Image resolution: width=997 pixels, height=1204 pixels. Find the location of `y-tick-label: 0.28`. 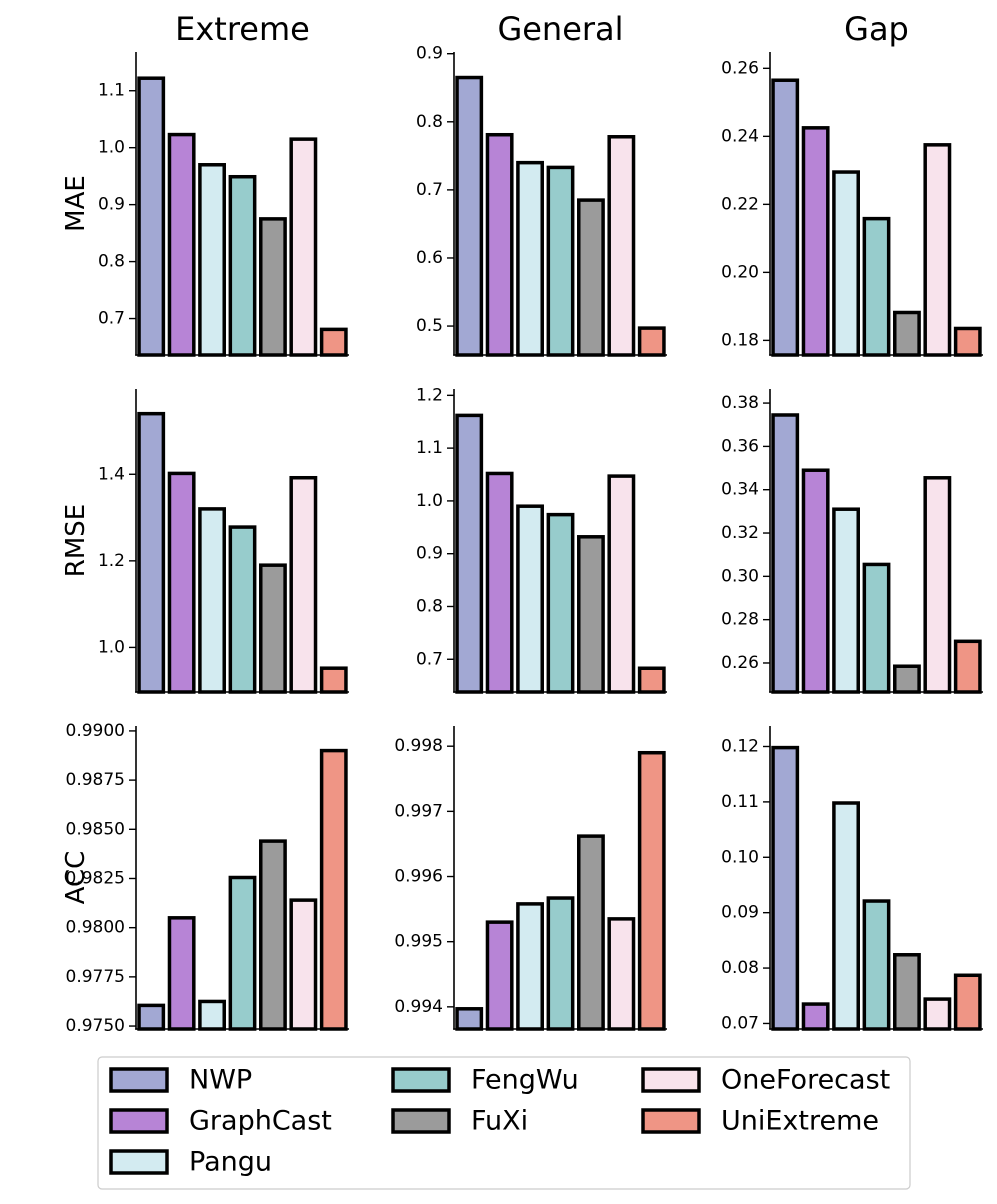

y-tick-label: 0.28 is located at coordinates (740, 620).